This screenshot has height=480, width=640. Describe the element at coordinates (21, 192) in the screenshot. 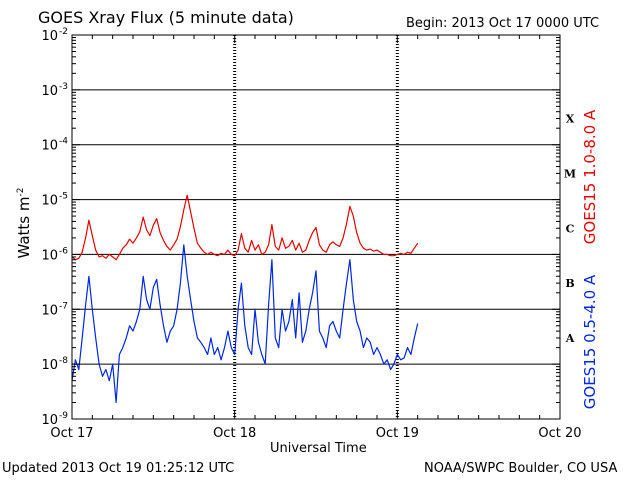

I see `y-axis-title-exponent: -2` at that location.